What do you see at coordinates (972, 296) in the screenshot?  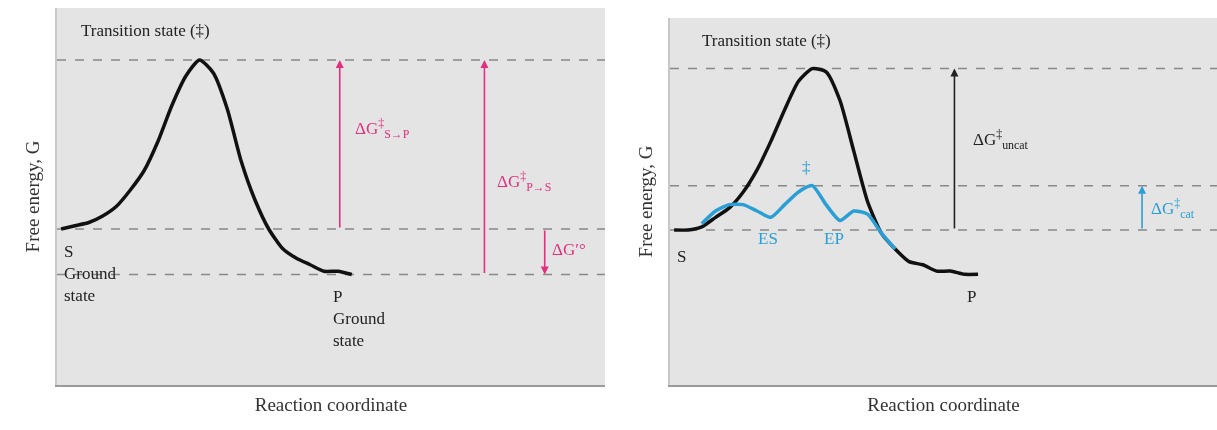 I see `annotation: P` at bounding box center [972, 296].